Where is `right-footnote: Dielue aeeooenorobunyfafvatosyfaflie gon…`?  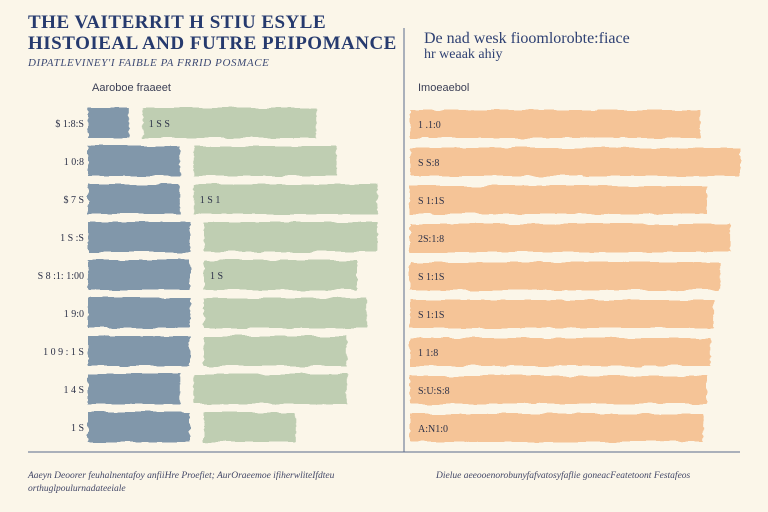 right-footnote: Dielue aeeooenorobunyfafvatosyfaflie gon… is located at coordinates (591, 476).